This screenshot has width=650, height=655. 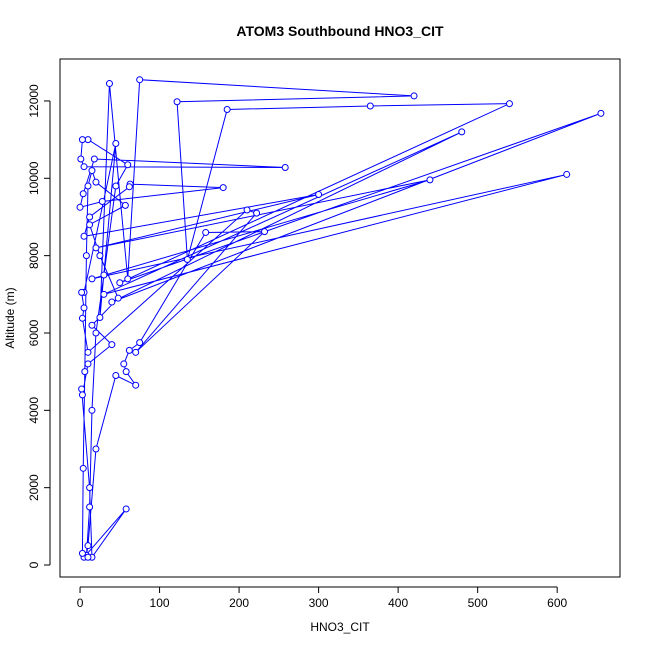 I want to click on x-tick-label: 600, so click(x=557, y=603).